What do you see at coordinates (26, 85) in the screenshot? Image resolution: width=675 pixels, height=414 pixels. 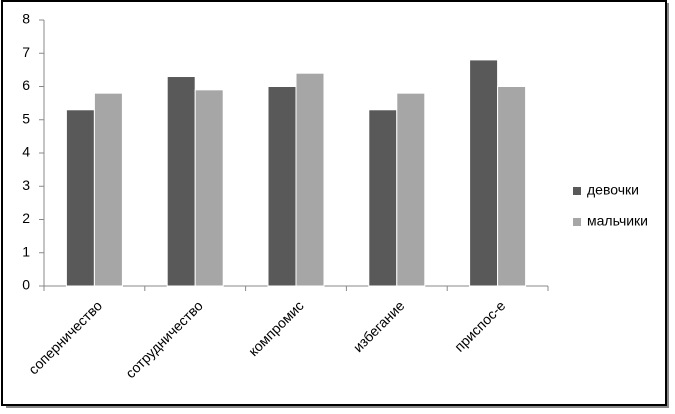 I see `y-tick-label: 6` at bounding box center [26, 85].